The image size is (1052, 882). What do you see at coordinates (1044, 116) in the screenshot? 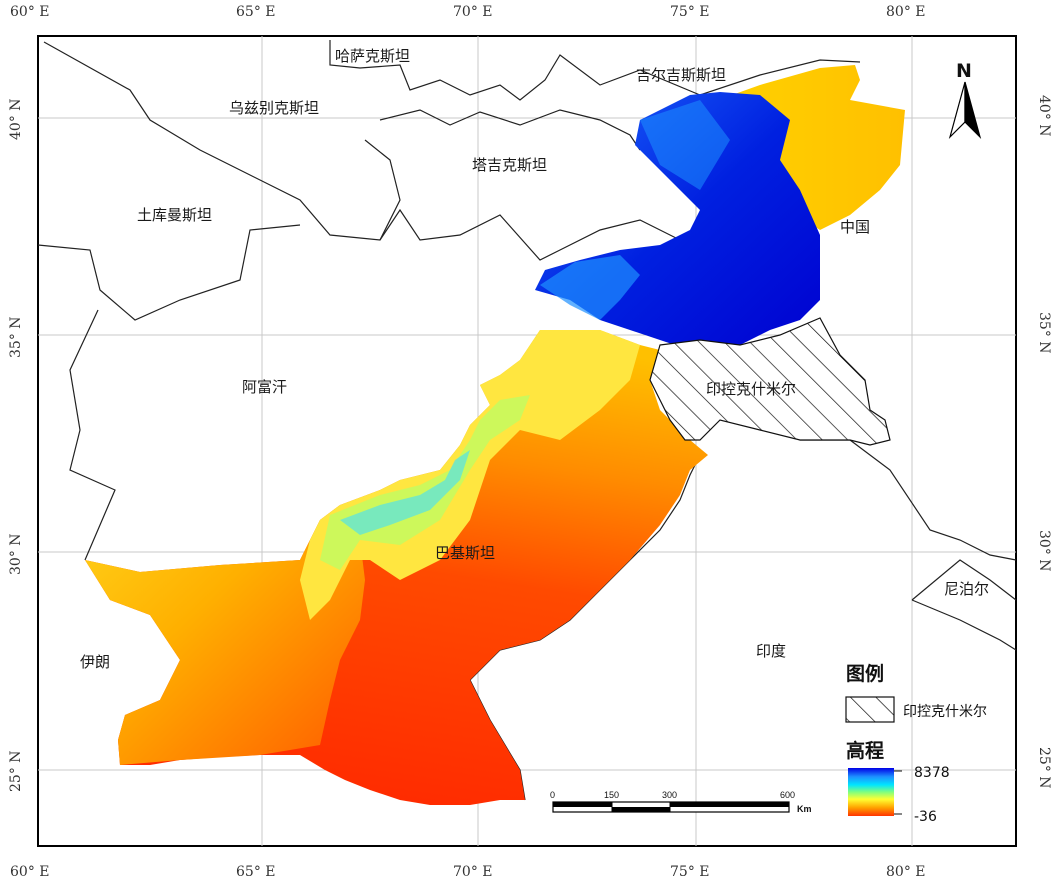
I see `lat-tick-right-40: 40° N` at bounding box center [1044, 116].